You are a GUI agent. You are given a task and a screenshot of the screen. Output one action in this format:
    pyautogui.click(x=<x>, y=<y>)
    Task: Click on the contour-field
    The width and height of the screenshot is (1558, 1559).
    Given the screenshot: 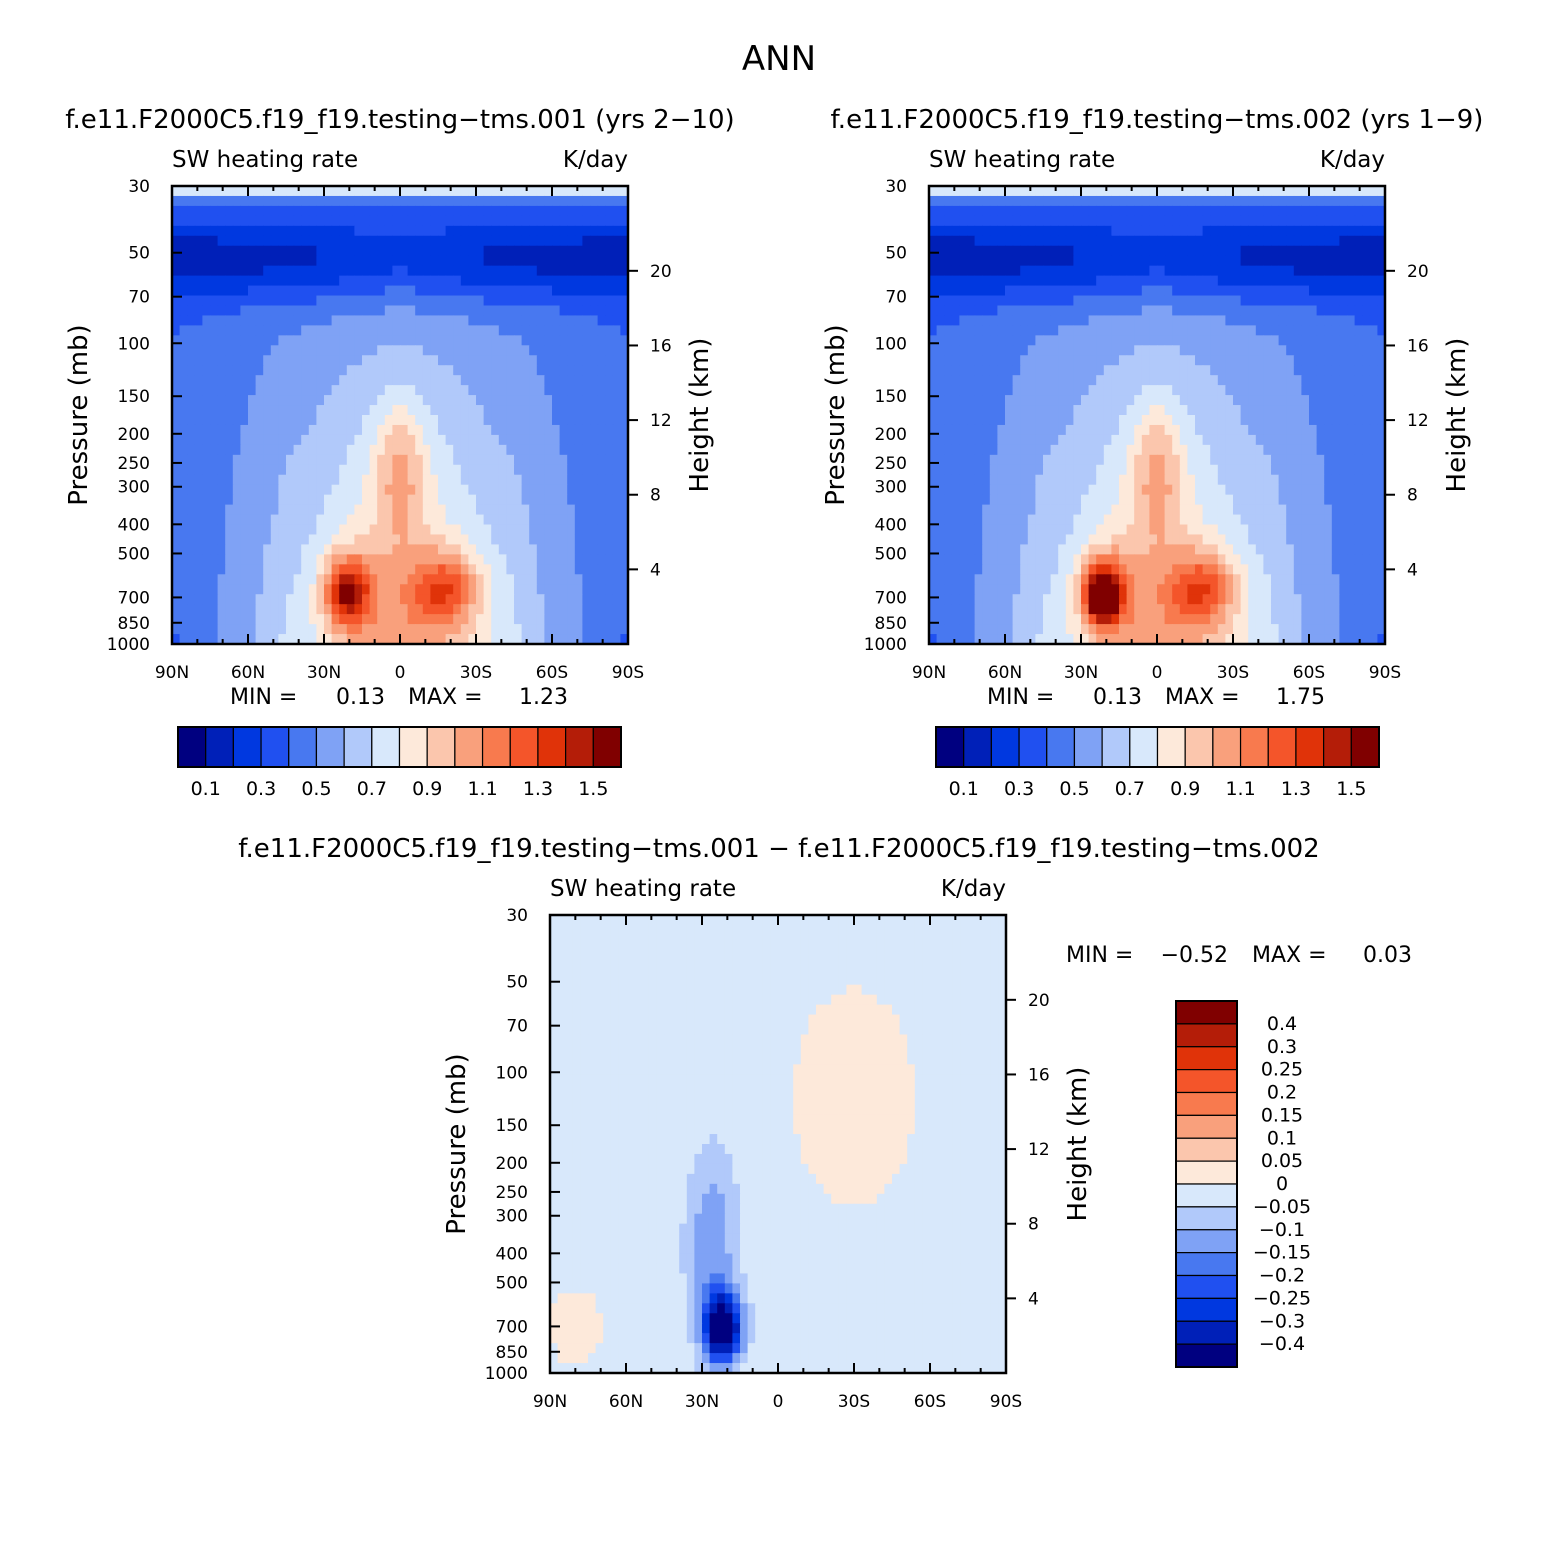 What is the action you would take?
    pyautogui.click(x=400, y=415)
    